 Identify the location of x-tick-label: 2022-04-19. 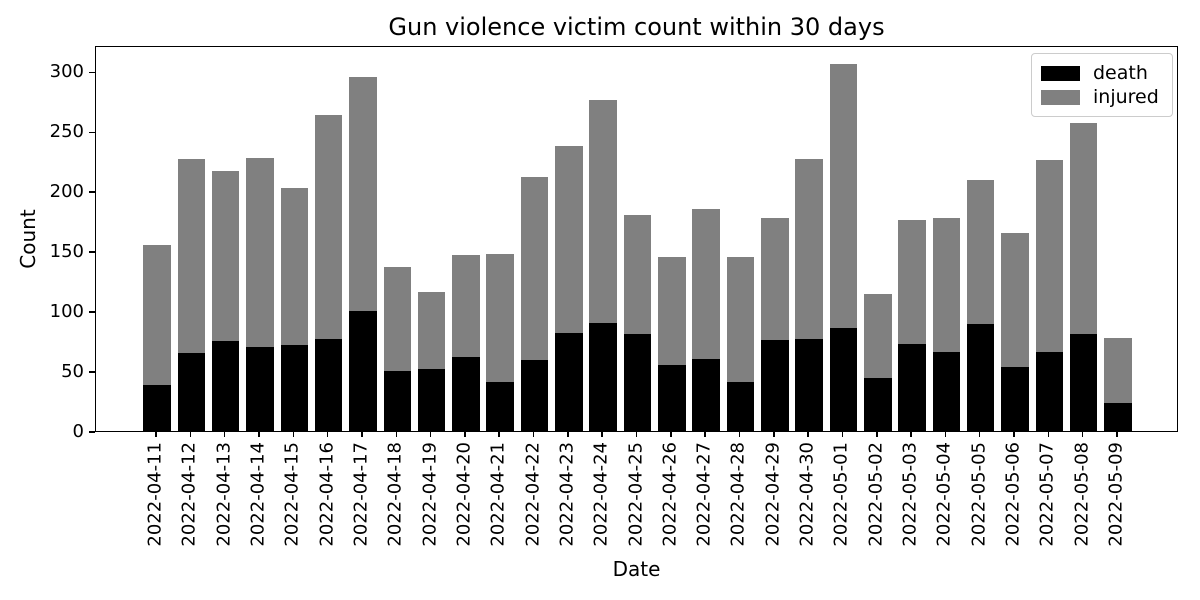
(430, 494).